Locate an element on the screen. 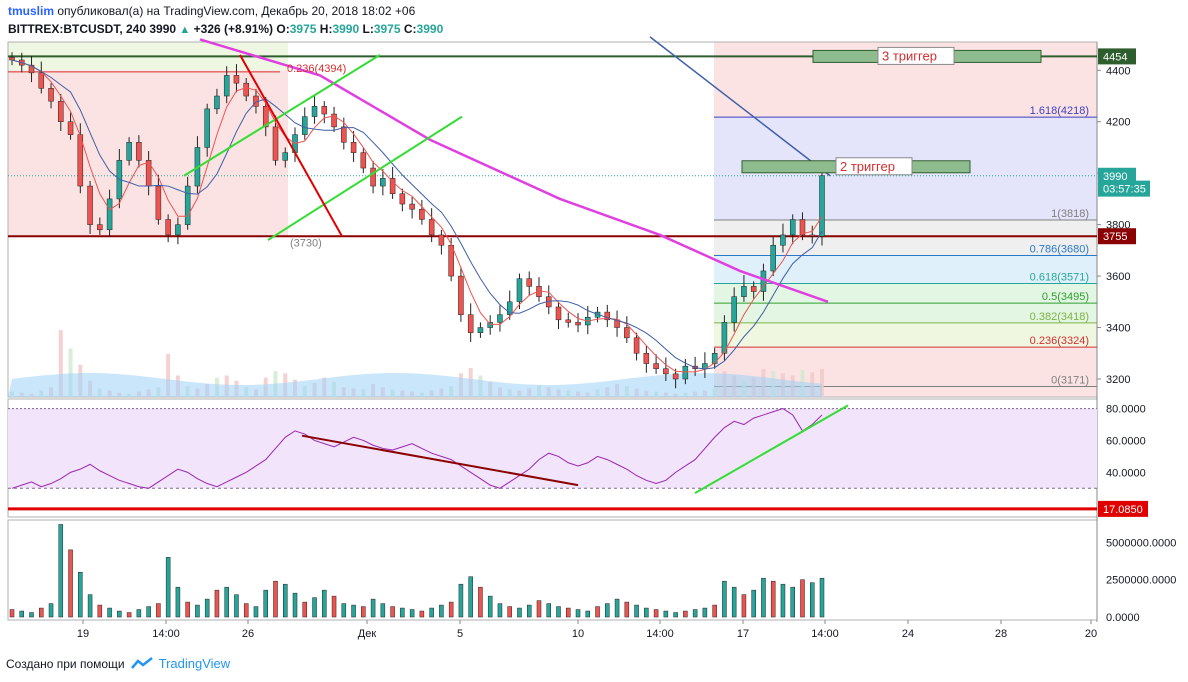  volume-tick-label: 0.0000 is located at coordinates (1123, 618).